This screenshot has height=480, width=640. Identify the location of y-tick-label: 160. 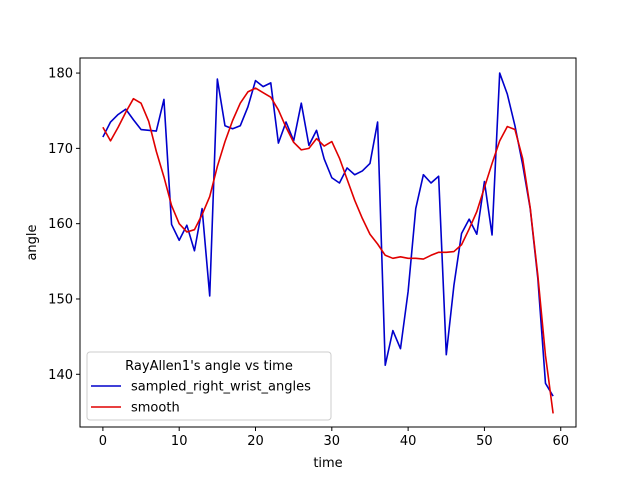
(60, 224).